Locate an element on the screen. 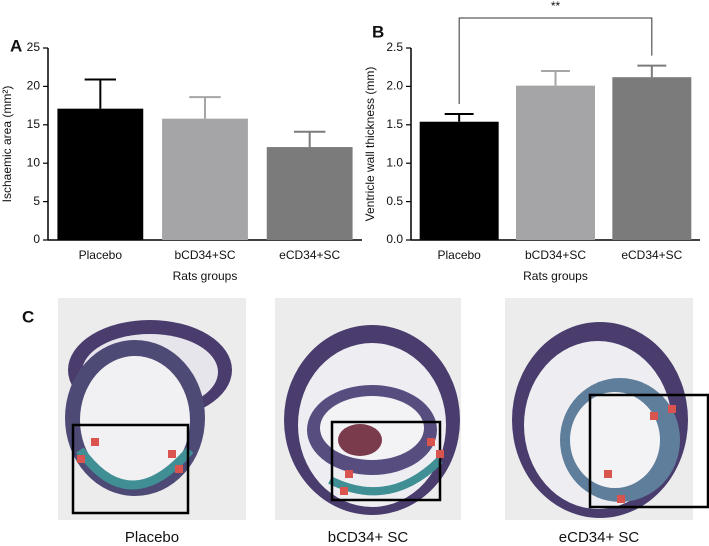 Image resolution: width=709 pixels, height=546 pixels. y-axis-label: Ischaemic area (mm²) is located at coordinates (7, 144).